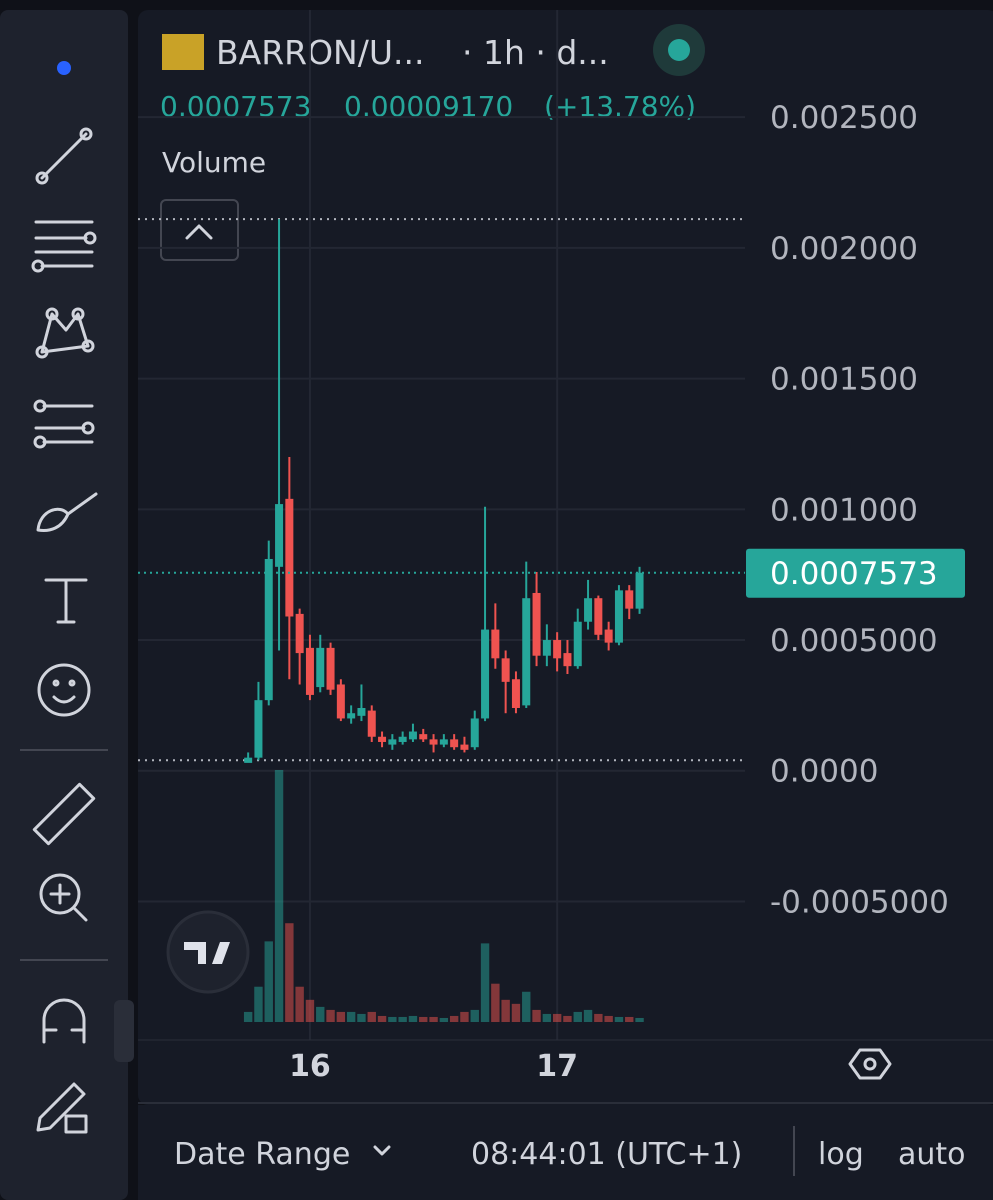 The width and height of the screenshot is (993, 1200). I want to click on y-tick-label: 0.001000, so click(844, 510).